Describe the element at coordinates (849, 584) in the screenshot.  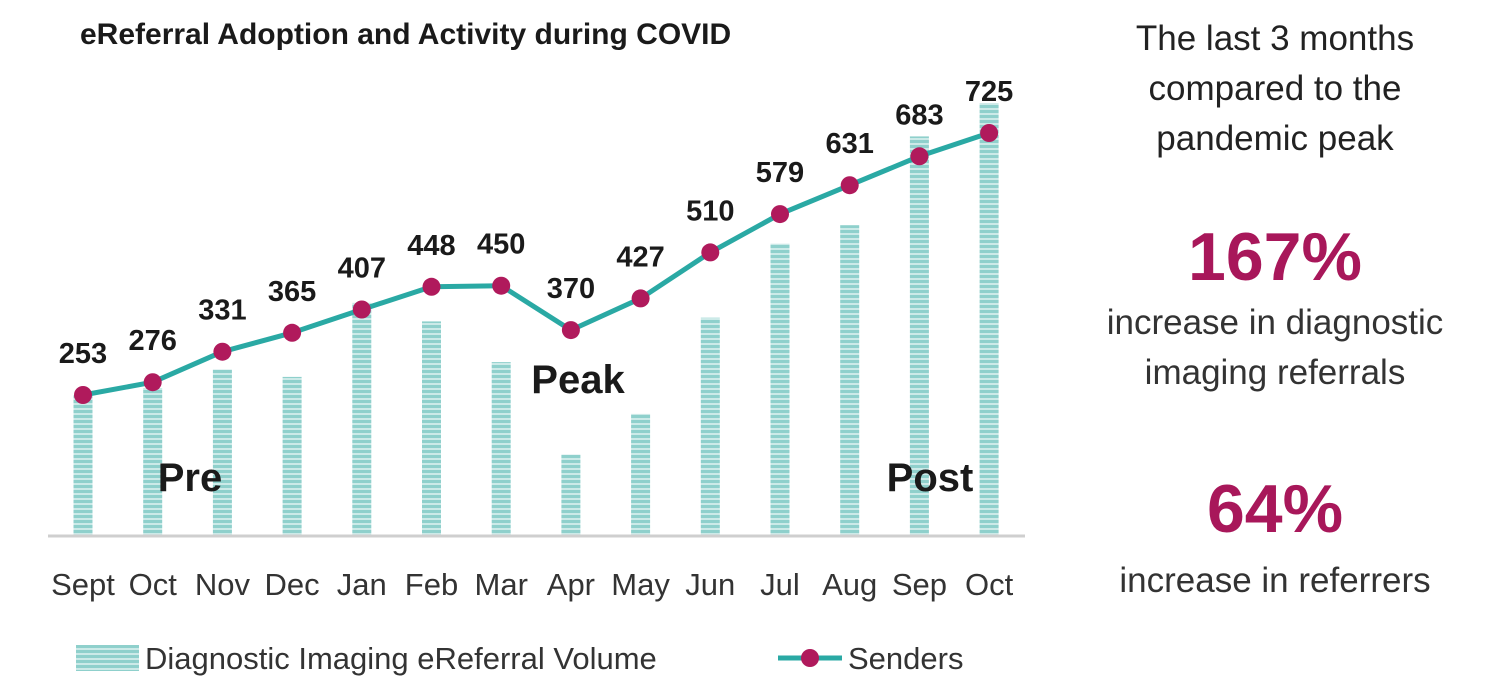
I see `x-tick-label-11: Aug` at that location.